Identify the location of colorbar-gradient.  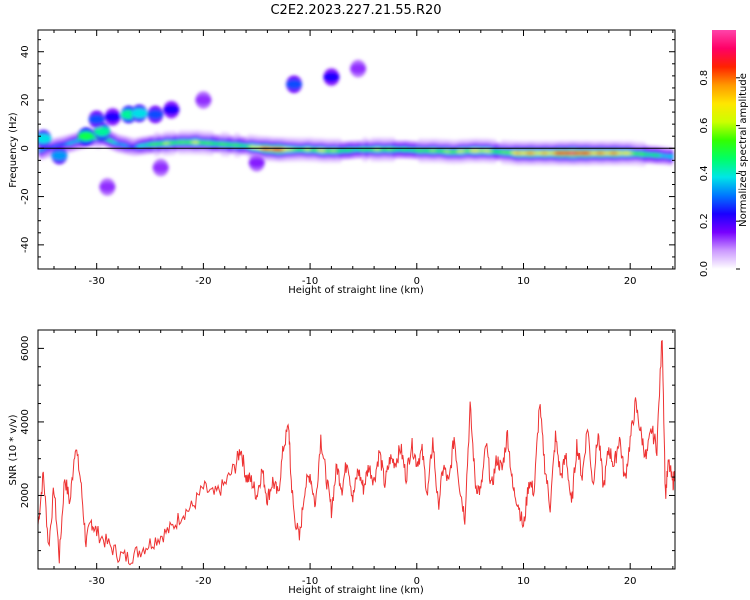
(724, 149).